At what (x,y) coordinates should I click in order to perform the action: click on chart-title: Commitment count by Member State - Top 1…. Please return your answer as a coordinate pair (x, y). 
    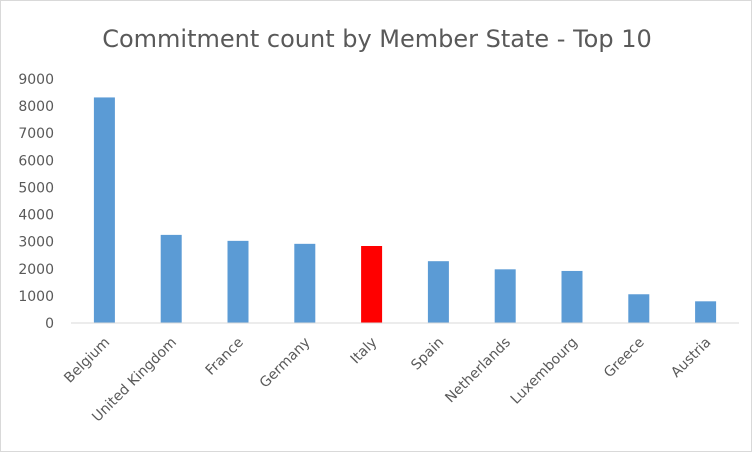
    Looking at the image, I should click on (377, 39).